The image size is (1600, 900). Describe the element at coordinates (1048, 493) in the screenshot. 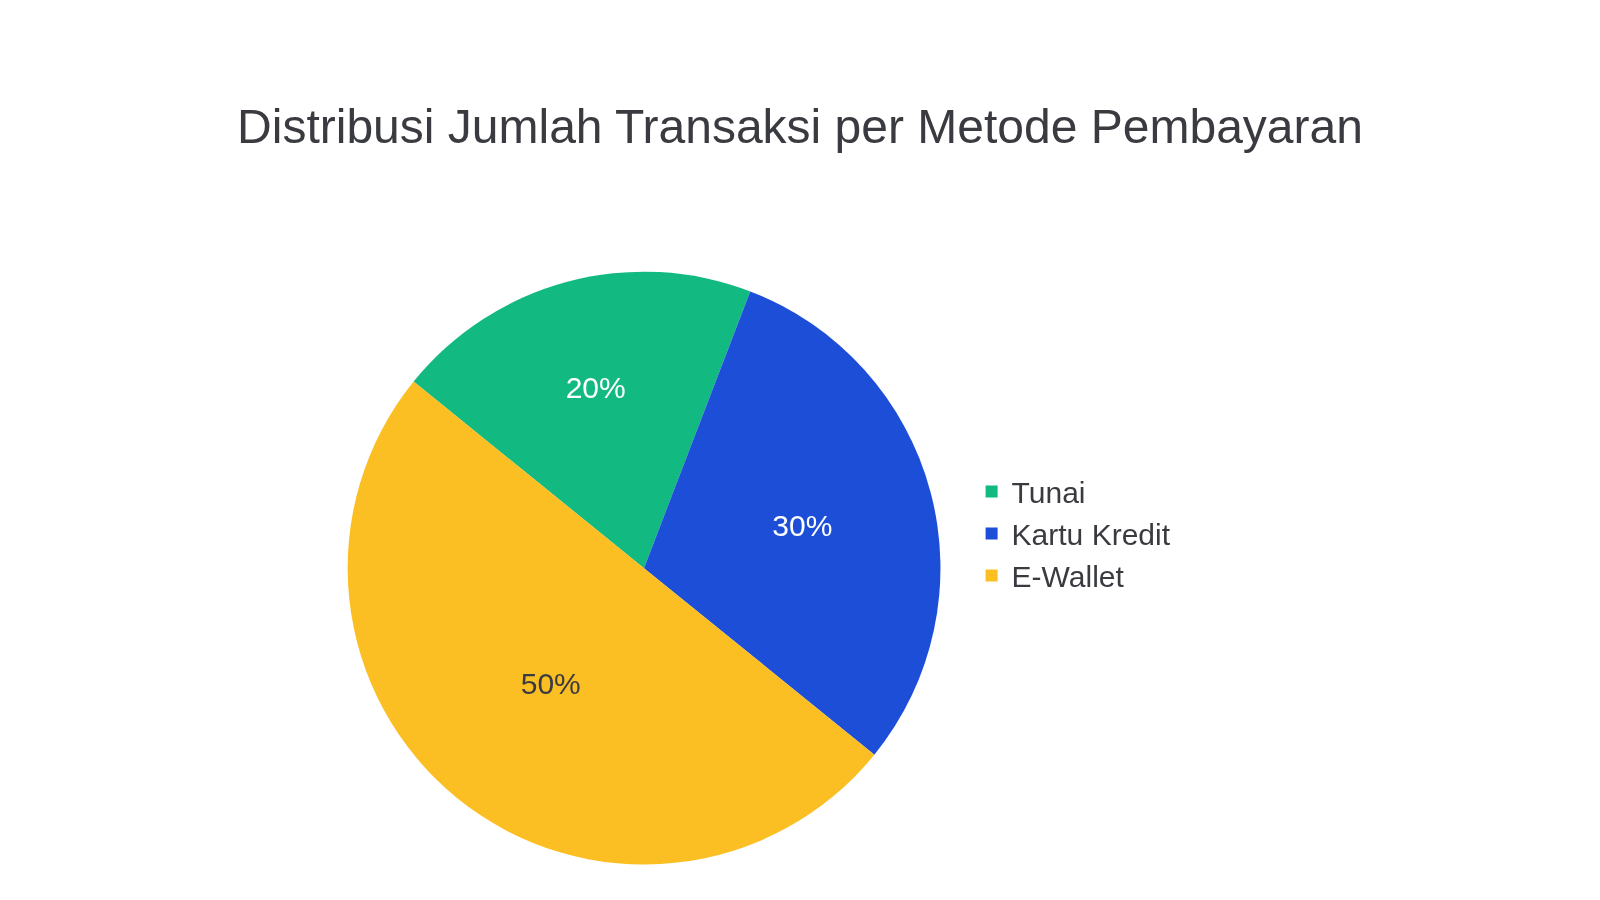

I see `legend-label: Tunai` at that location.